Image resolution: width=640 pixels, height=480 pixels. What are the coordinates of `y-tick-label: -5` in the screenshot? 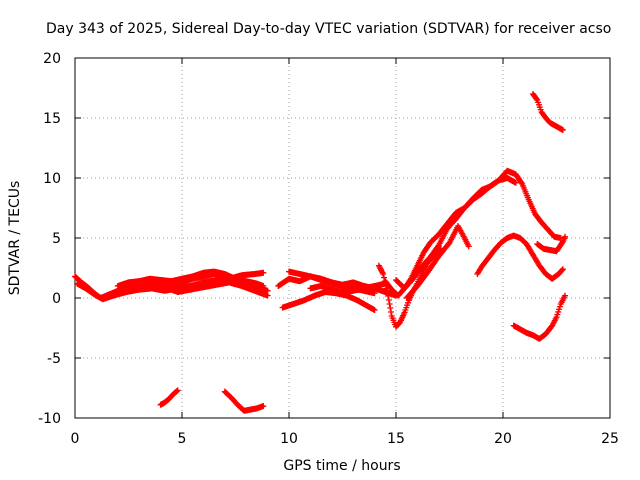 It's located at (54, 359).